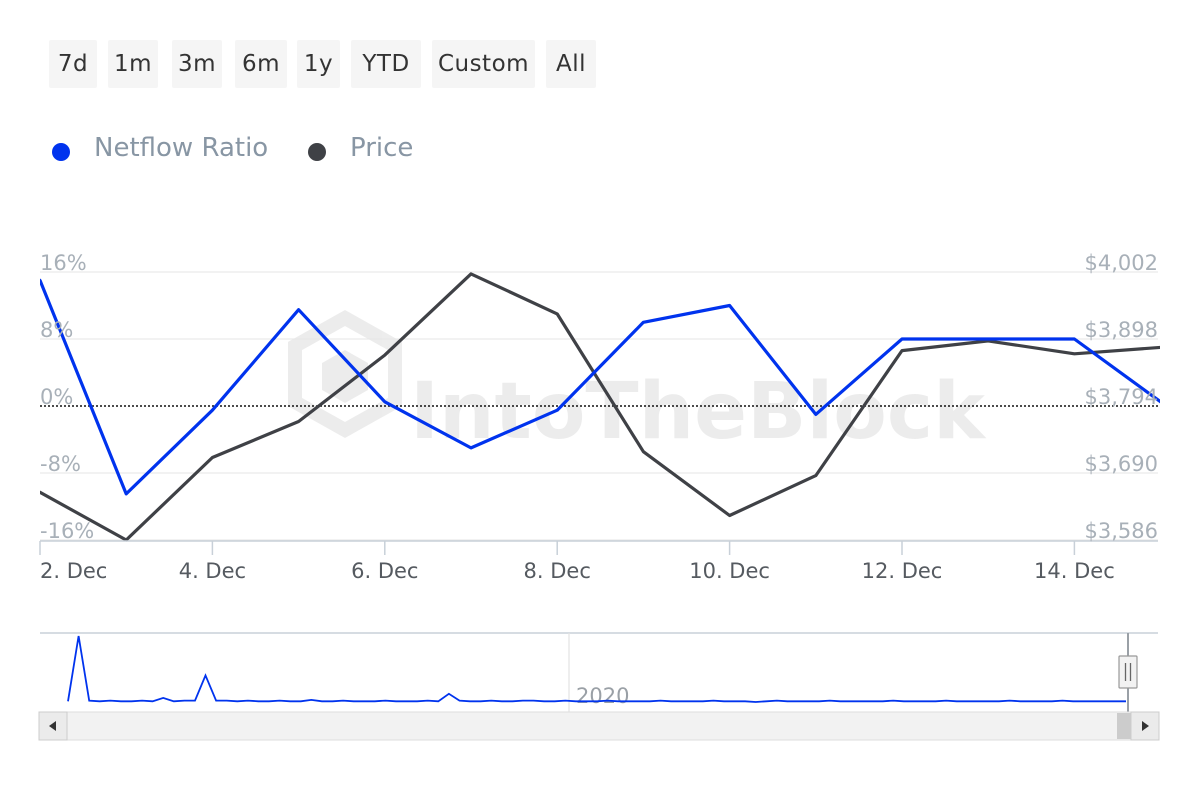 Image resolution: width=1200 pixels, height=800 pixels. What do you see at coordinates (67, 531) in the screenshot?
I see `y-left-tick-label: -16%` at bounding box center [67, 531].